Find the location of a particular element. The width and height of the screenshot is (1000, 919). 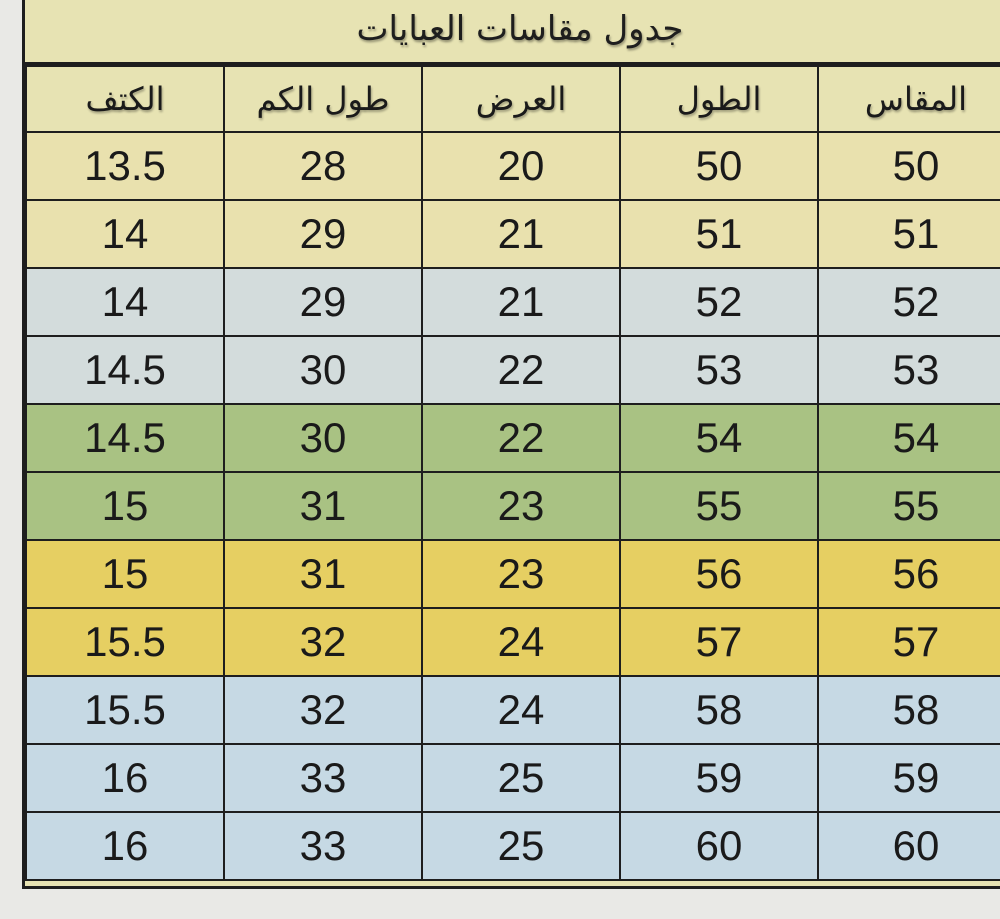

cell-size: 56 is located at coordinates (908, 574).